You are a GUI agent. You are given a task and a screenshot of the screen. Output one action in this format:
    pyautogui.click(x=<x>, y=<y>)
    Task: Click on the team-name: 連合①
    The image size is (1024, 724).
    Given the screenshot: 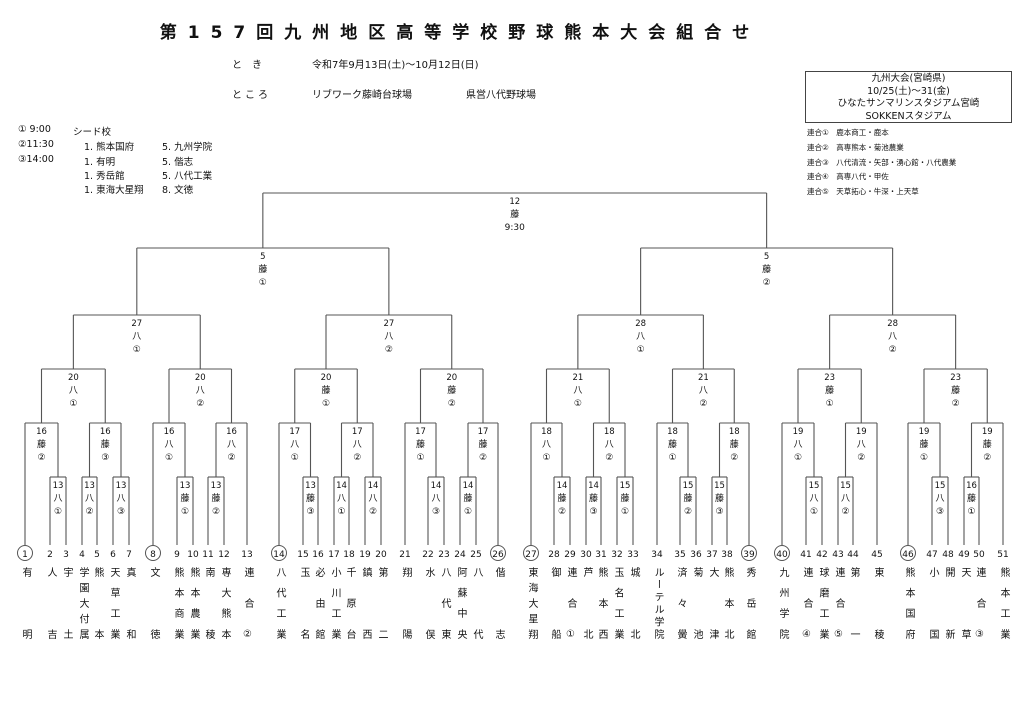 What is the action you would take?
    pyautogui.click(x=570, y=614)
    